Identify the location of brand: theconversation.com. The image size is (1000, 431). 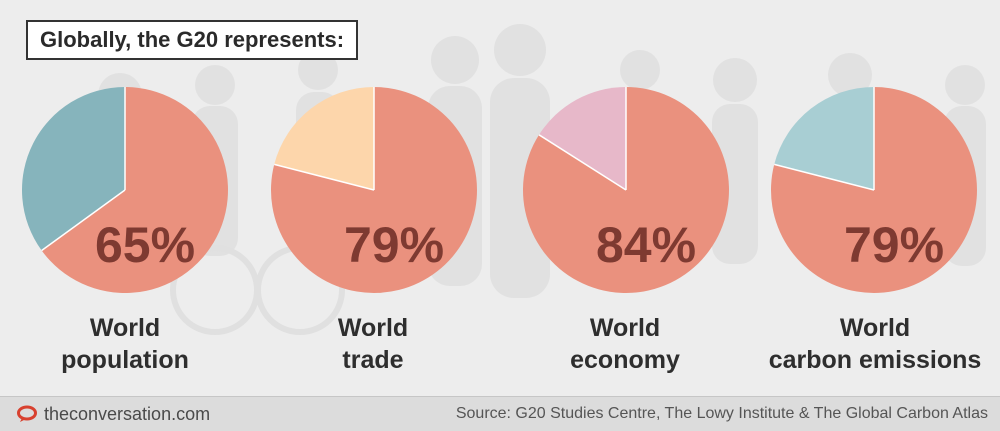
(113, 414).